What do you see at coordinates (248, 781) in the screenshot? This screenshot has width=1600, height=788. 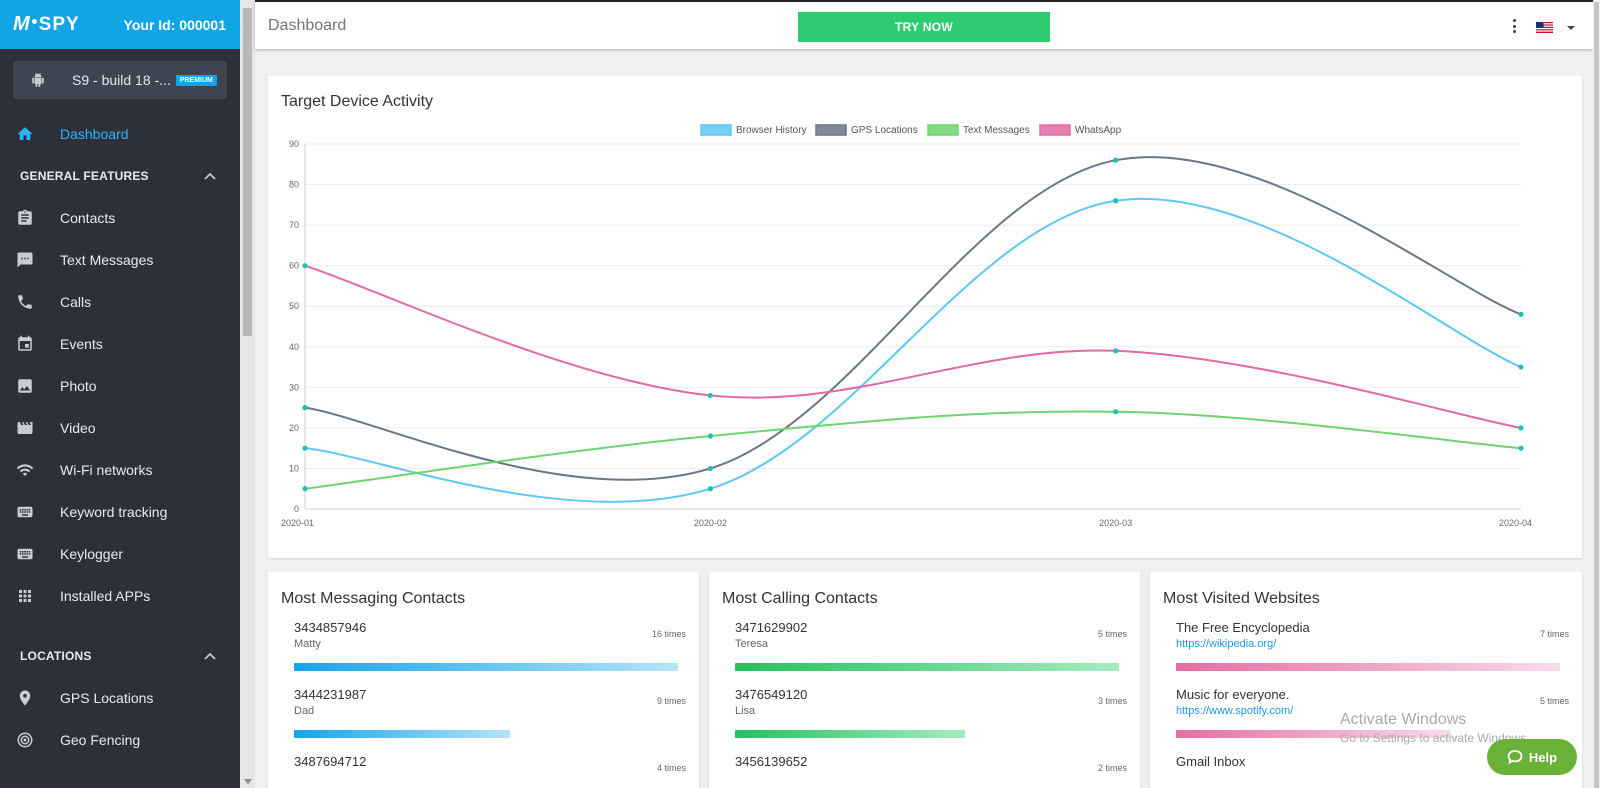 I see `scroll-down-arrow` at bounding box center [248, 781].